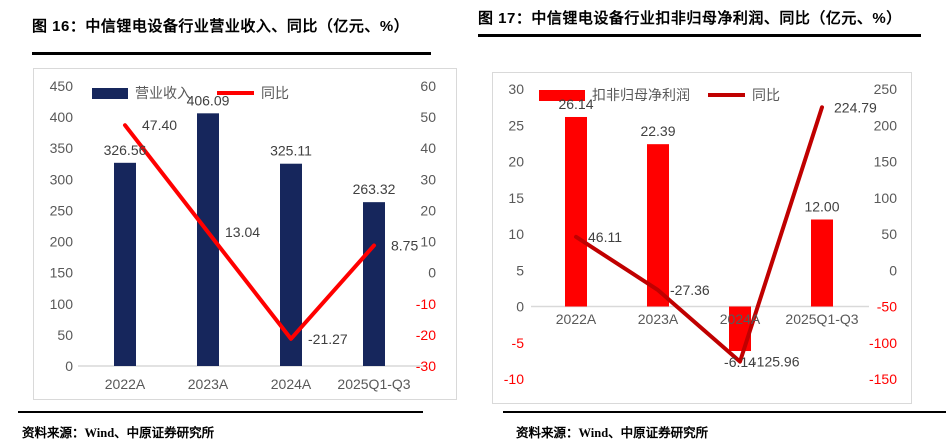  Describe the element at coordinates (428, 210) in the screenshot. I see `right-axis-tick-label: 20` at that location.